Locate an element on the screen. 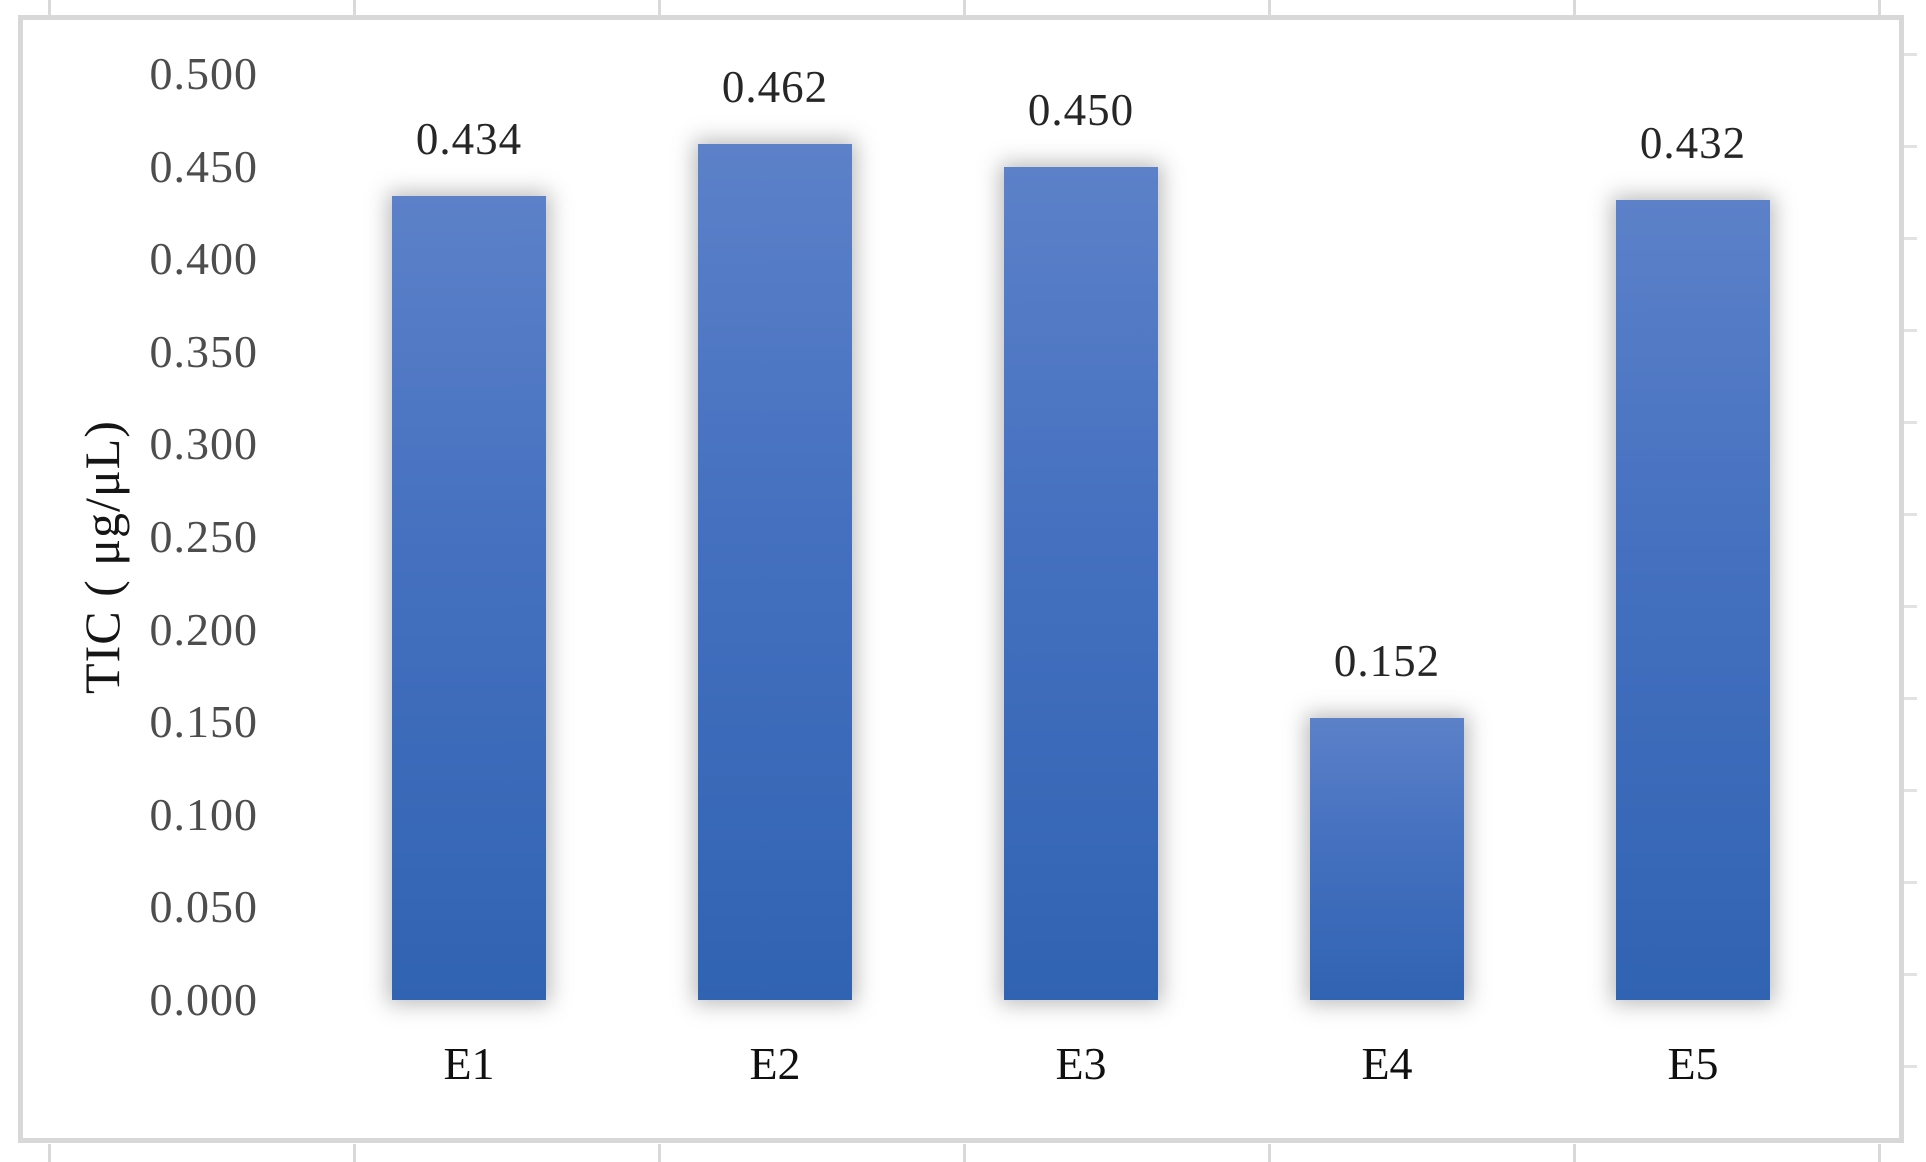 Image resolution: width=1926 pixels, height=1162 pixels. bar-value-label-E2: 0.462 is located at coordinates (775, 87).